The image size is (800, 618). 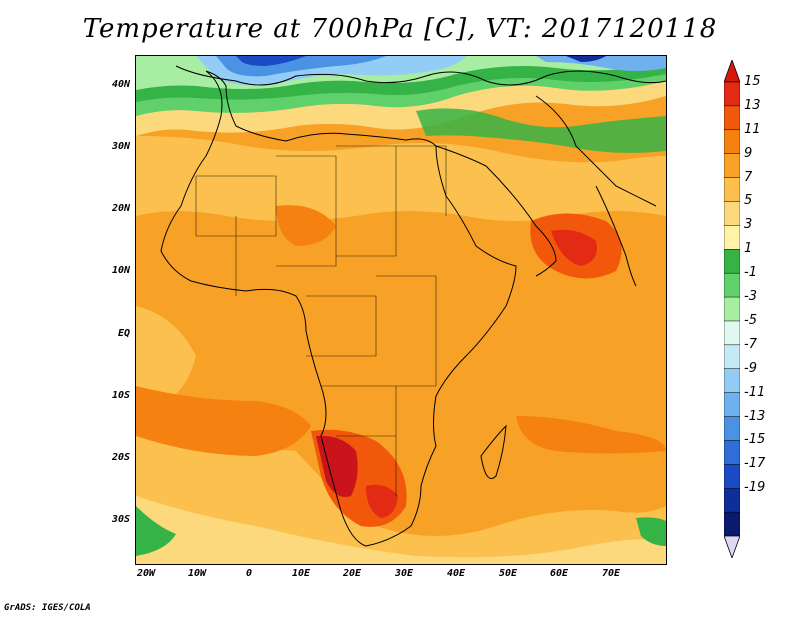 What do you see at coordinates (337, 466) in the screenshot?
I see `field-namibia-15c` at bounding box center [337, 466].